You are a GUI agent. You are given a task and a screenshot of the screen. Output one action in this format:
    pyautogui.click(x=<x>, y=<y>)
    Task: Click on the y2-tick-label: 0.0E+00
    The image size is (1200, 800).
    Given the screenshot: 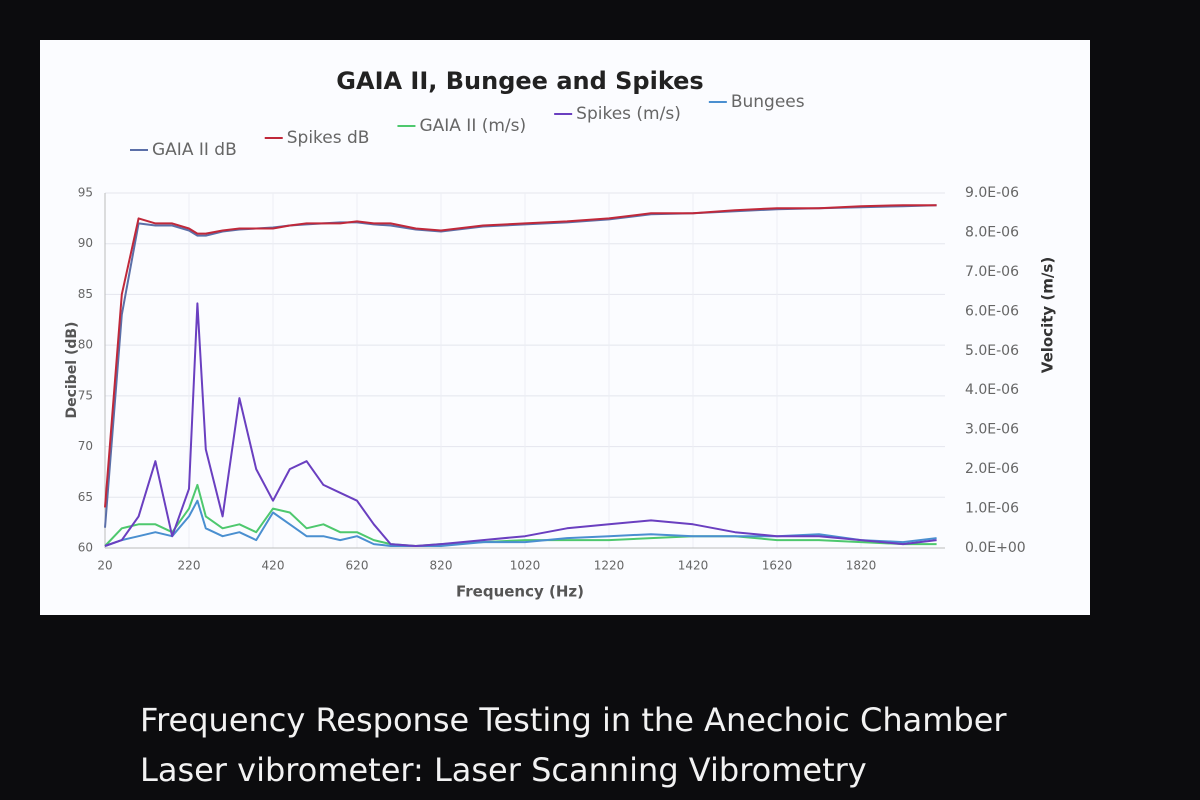 What is the action you would take?
    pyautogui.click(x=995, y=548)
    